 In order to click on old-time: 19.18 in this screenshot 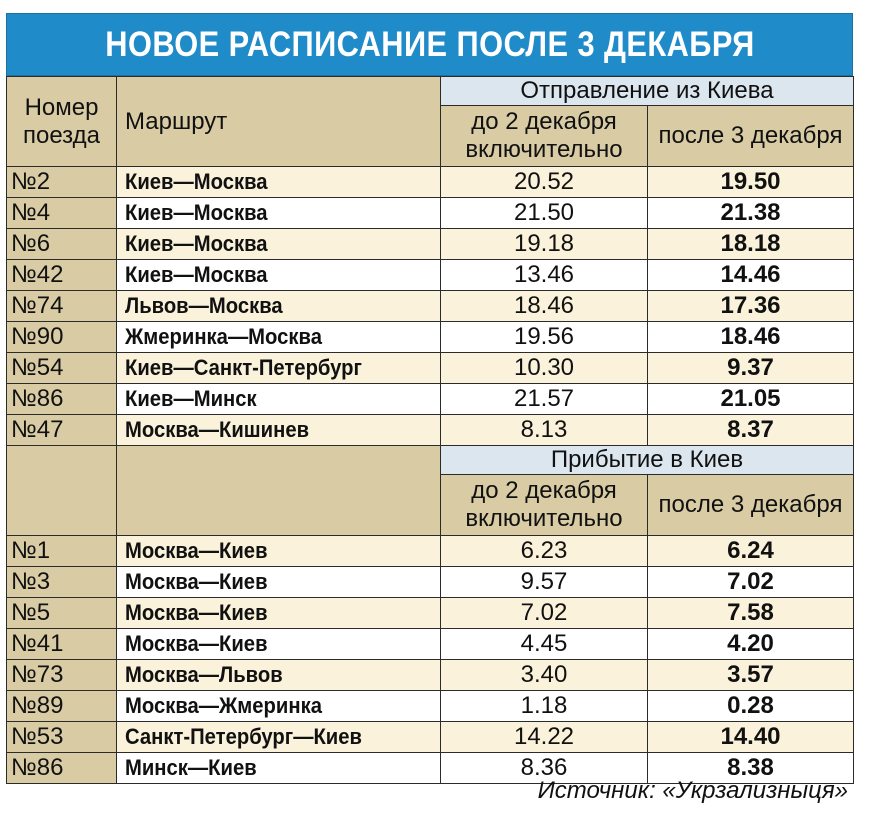, I will do `click(544, 244)`.